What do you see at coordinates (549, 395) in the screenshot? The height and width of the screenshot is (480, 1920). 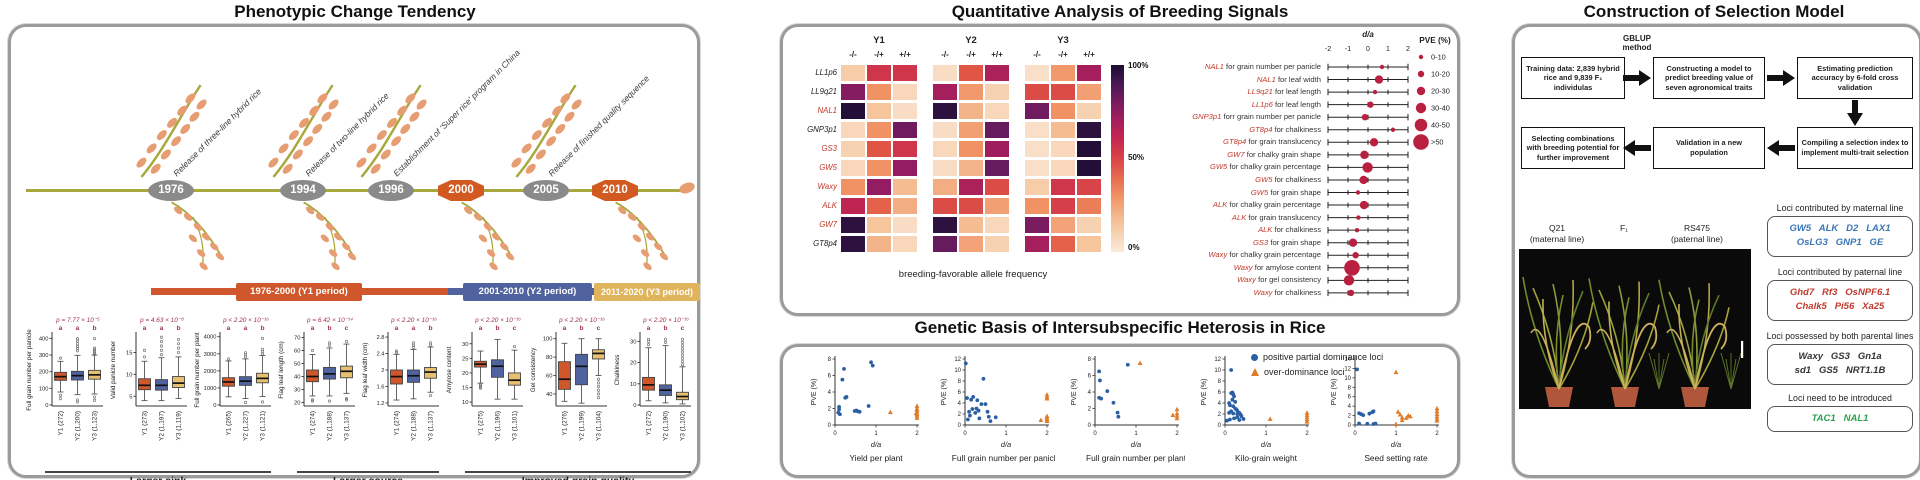 I see `svg-text: 40` at bounding box center [549, 395].